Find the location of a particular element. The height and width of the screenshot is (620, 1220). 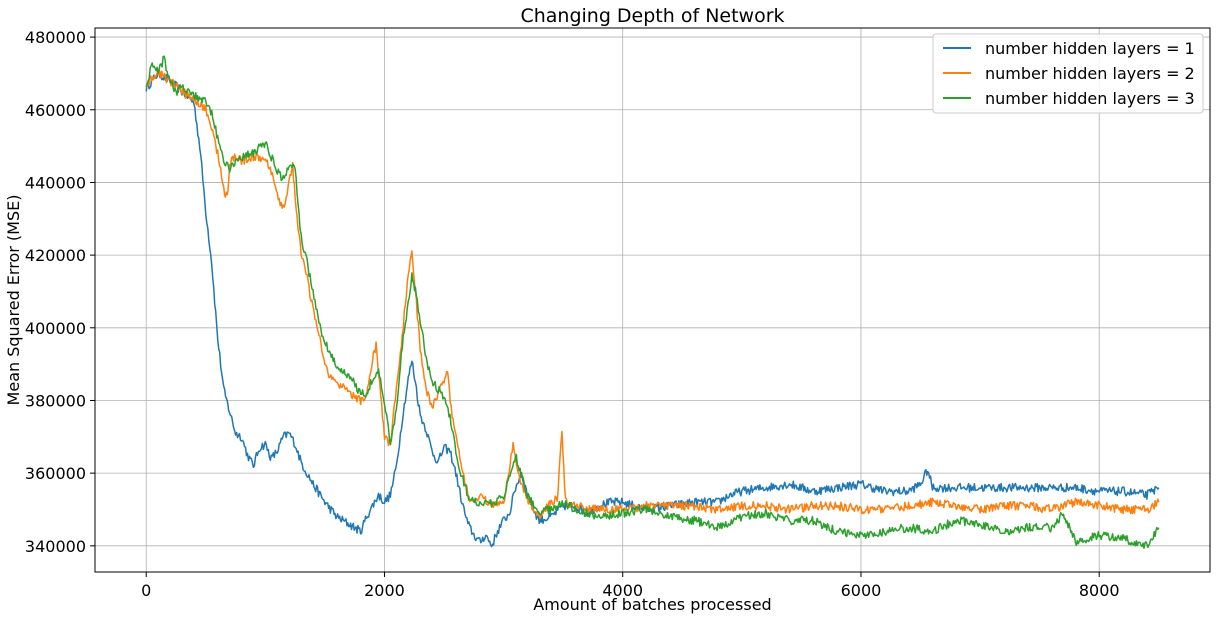

x-axis-label: Amount of batches processed is located at coordinates (652, 604).